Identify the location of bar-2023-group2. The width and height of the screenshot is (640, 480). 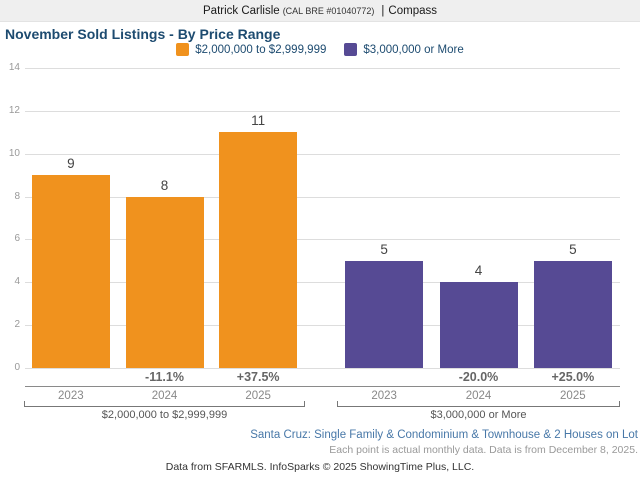
(384, 314).